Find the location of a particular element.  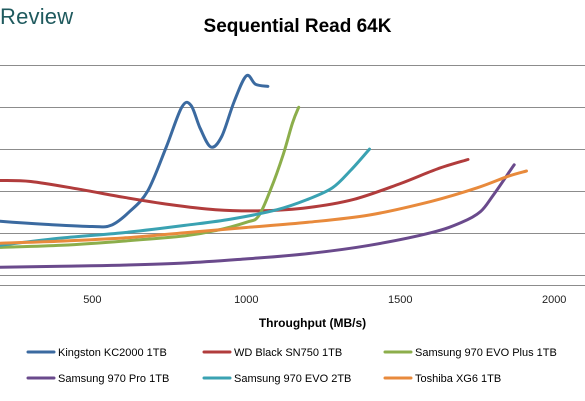

x-tick-label: 1000 is located at coordinates (246, 300).